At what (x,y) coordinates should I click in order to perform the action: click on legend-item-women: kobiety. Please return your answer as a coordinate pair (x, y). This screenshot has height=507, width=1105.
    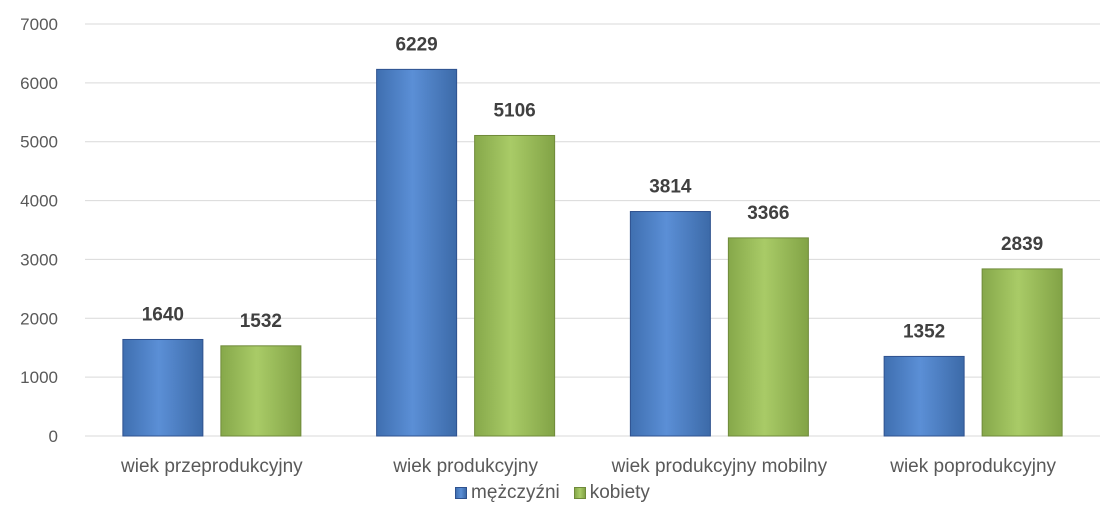
    Looking at the image, I should click on (611, 493).